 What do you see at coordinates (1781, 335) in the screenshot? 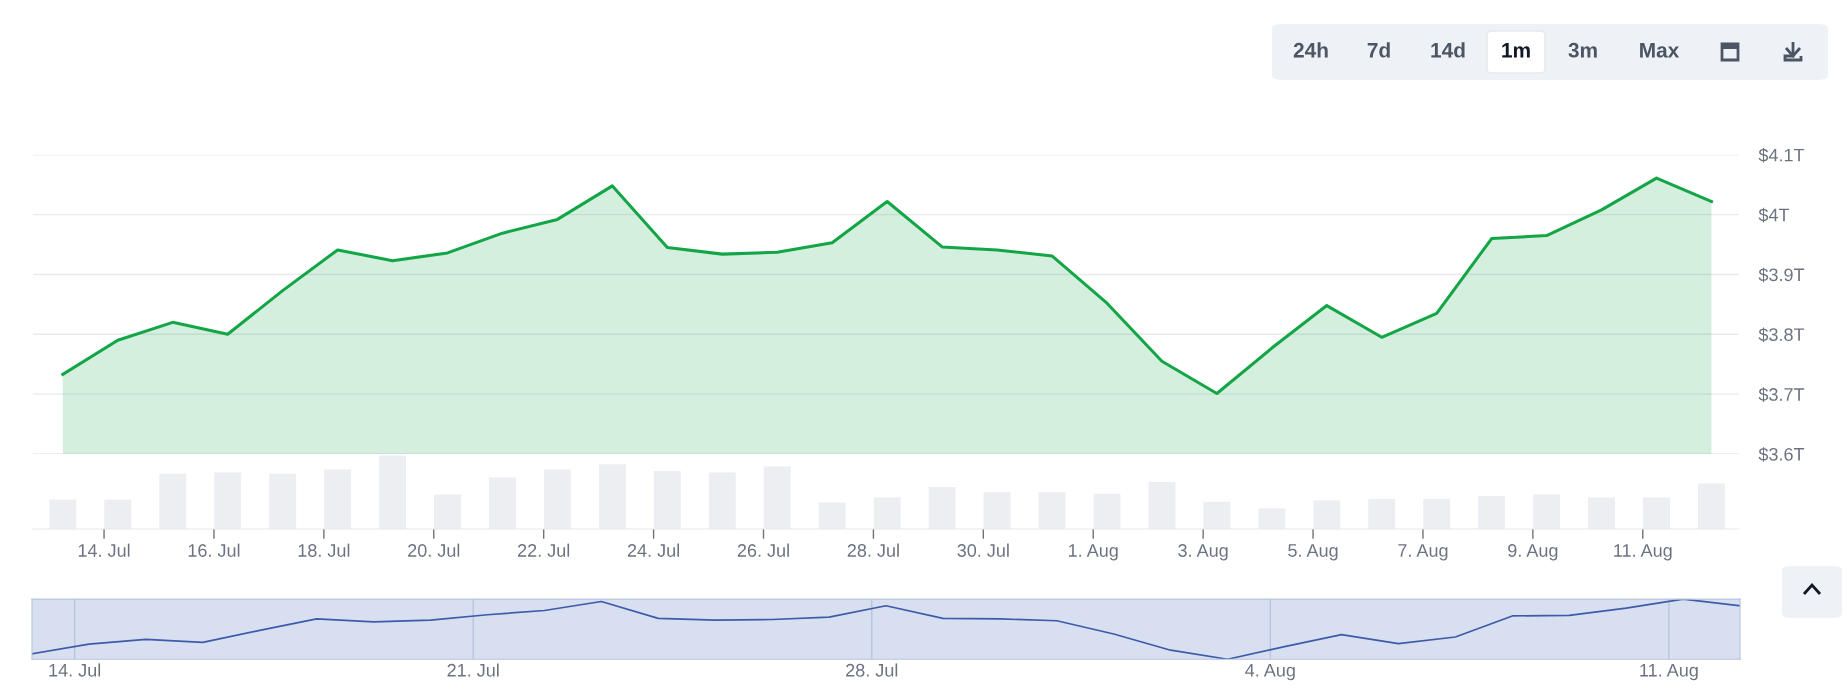
I see `y-tick-label: $3.8T` at bounding box center [1781, 335].